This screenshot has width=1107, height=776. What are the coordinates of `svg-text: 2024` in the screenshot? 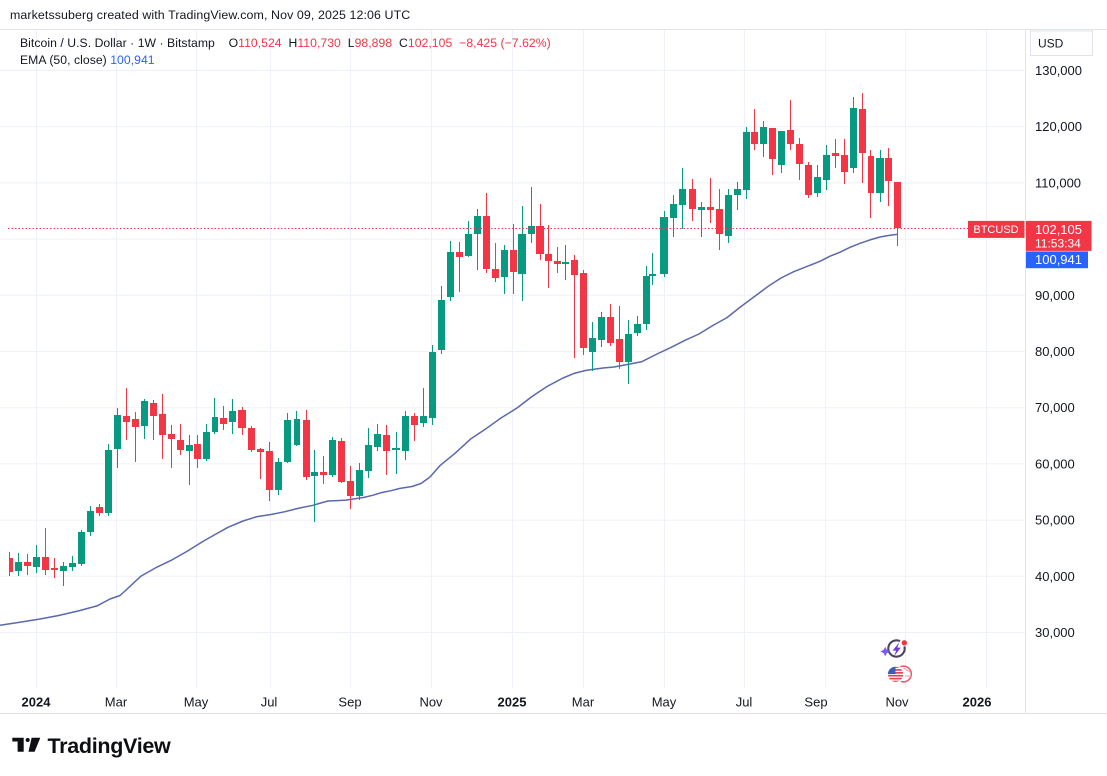 It's located at (37, 702).